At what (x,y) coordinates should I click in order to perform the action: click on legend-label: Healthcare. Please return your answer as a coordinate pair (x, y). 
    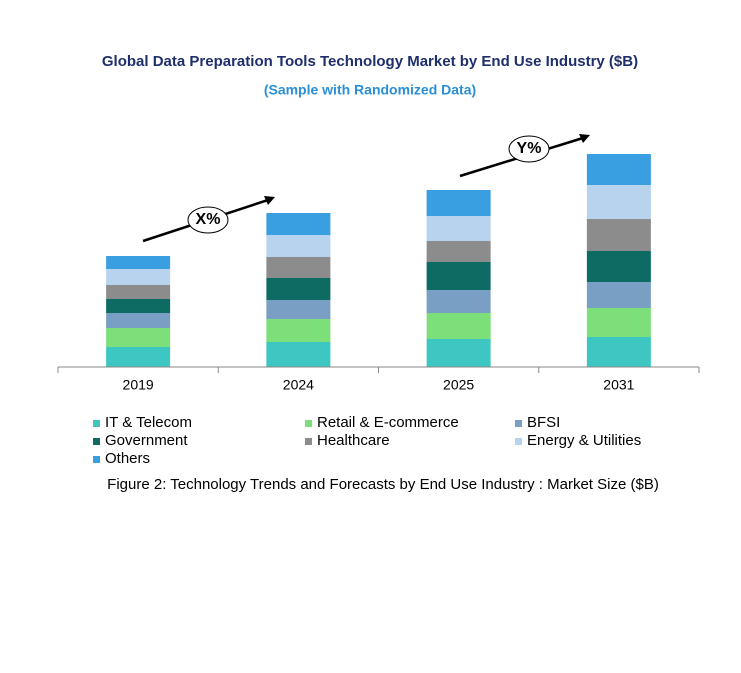
    Looking at the image, I should click on (353, 440).